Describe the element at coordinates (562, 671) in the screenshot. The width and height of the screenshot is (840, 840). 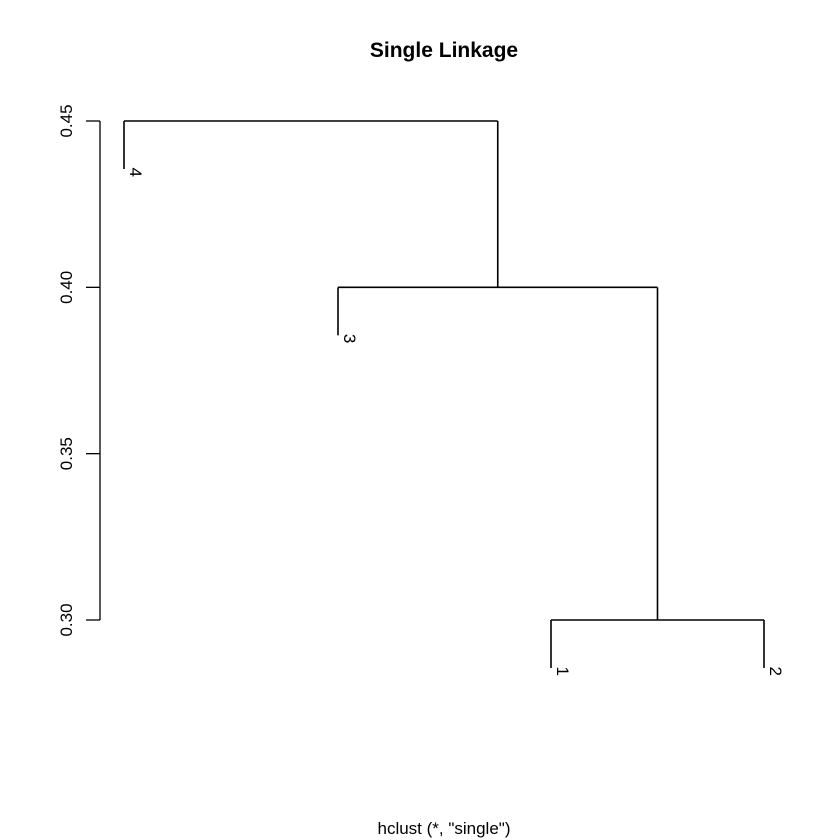
I see `leaf-label-1: 1` at that location.